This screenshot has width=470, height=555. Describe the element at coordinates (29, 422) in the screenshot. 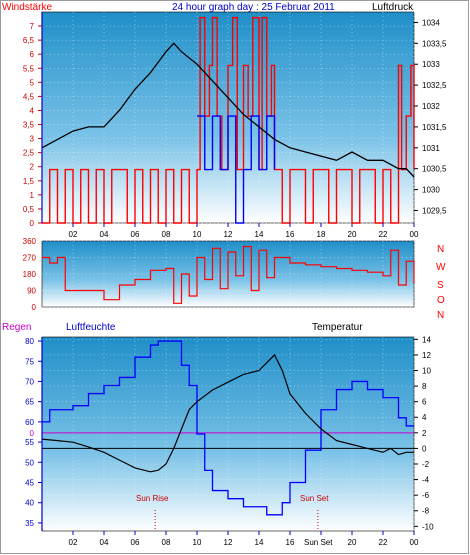

I see `humidity-ytick-label: 60` at that location.